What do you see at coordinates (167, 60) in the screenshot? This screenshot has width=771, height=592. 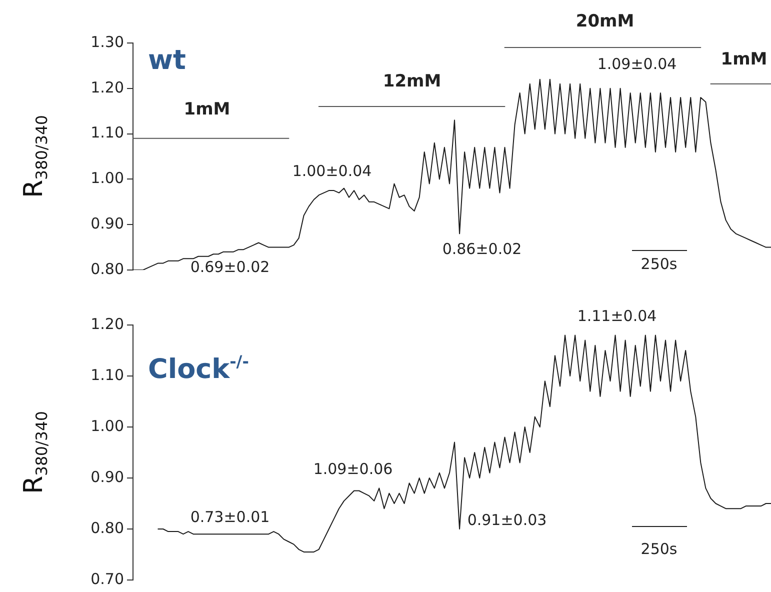 I see `chart-title: wt` at bounding box center [167, 60].